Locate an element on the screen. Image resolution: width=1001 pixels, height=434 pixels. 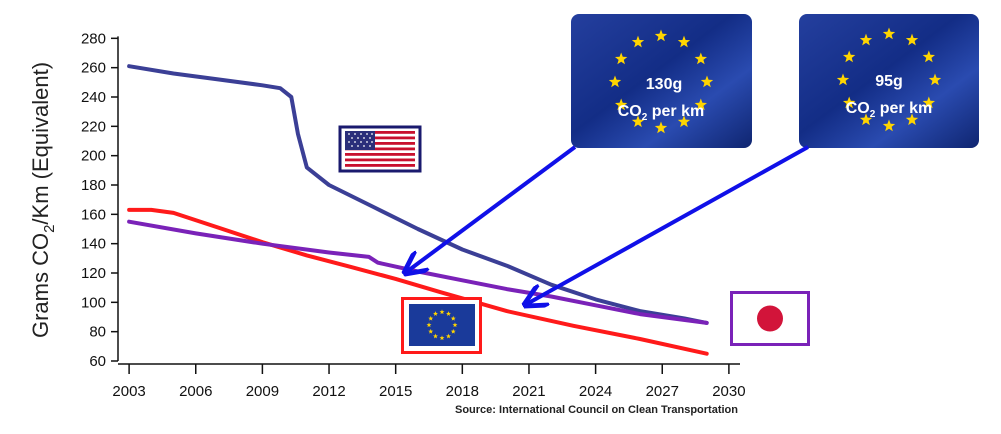
x-tick-label: 2018 is located at coordinates (462, 391).